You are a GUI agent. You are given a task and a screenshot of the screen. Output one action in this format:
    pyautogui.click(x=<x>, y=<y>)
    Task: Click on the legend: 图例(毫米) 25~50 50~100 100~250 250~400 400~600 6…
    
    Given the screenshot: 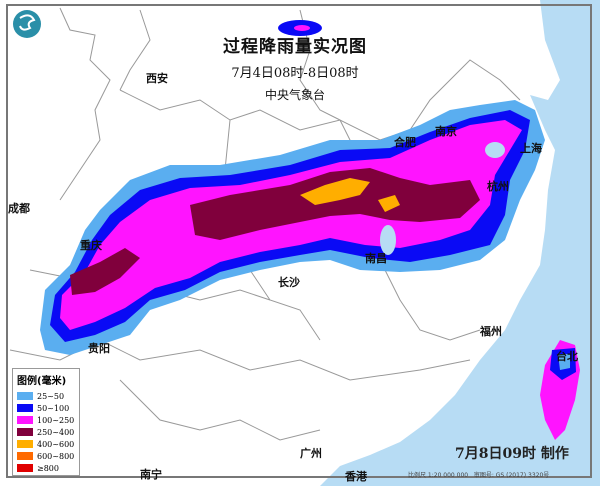 What is the action you would take?
    pyautogui.click(x=46, y=422)
    